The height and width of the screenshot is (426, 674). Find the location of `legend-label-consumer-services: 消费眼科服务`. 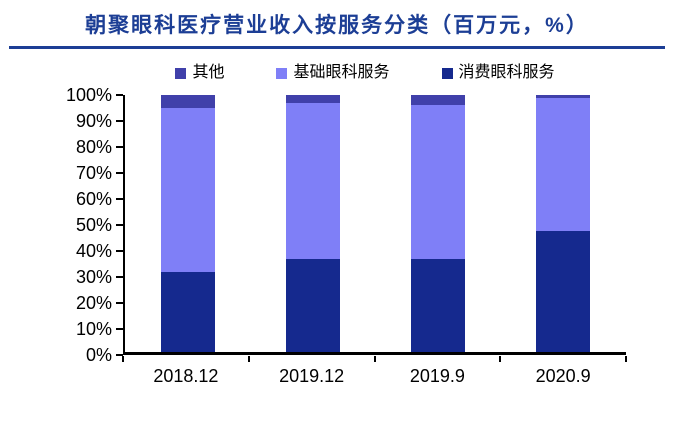

legend-label-consumer-services: 消费眼科服务 is located at coordinates (506, 72).